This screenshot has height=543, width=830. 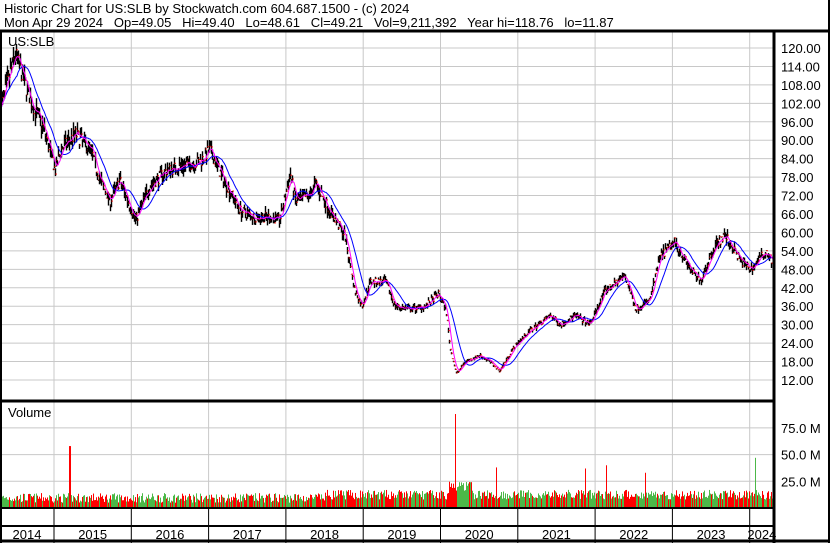 I want to click on price-tick-label: 30.00, so click(x=797, y=325).